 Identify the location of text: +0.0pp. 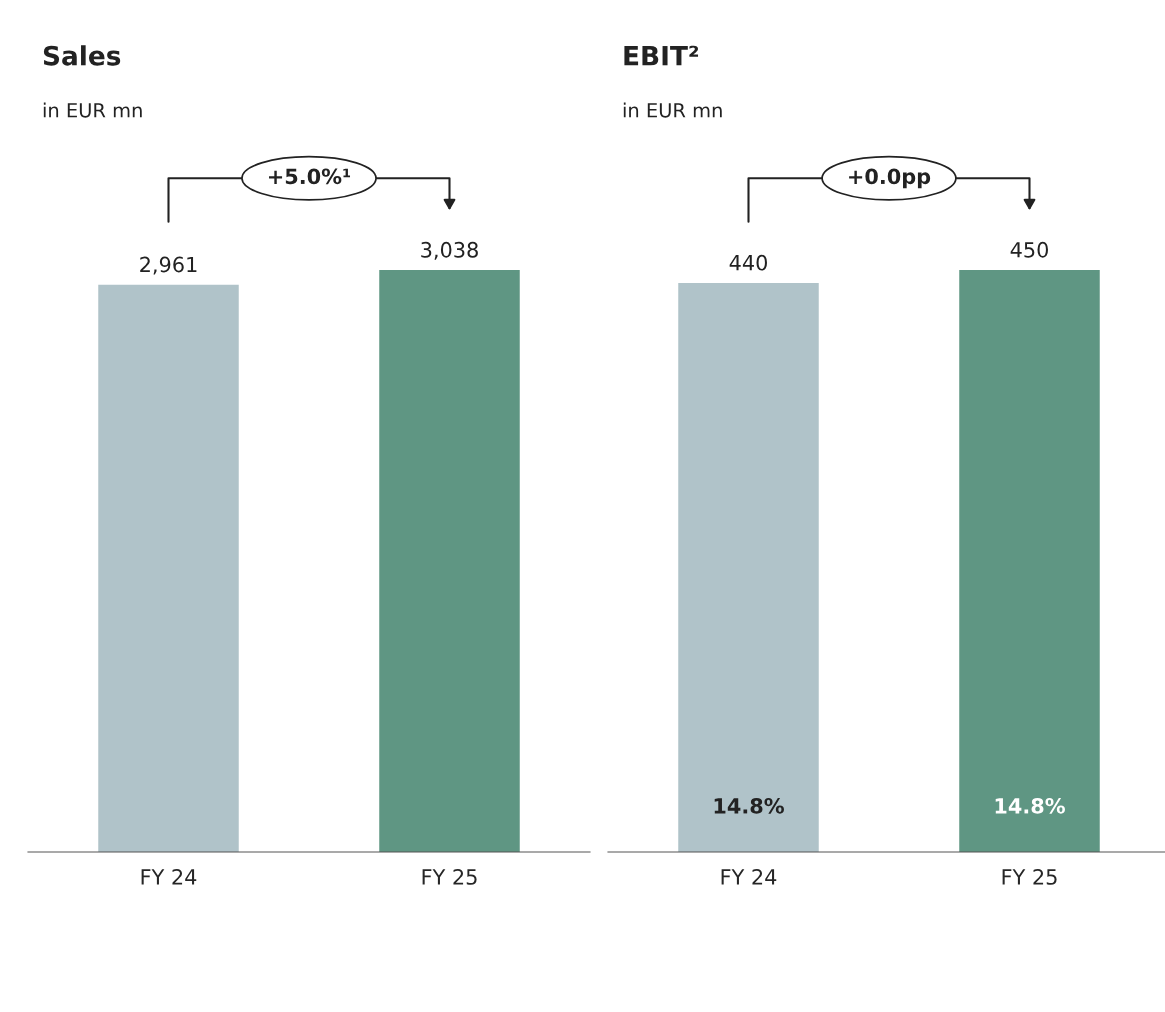
(890, 178).